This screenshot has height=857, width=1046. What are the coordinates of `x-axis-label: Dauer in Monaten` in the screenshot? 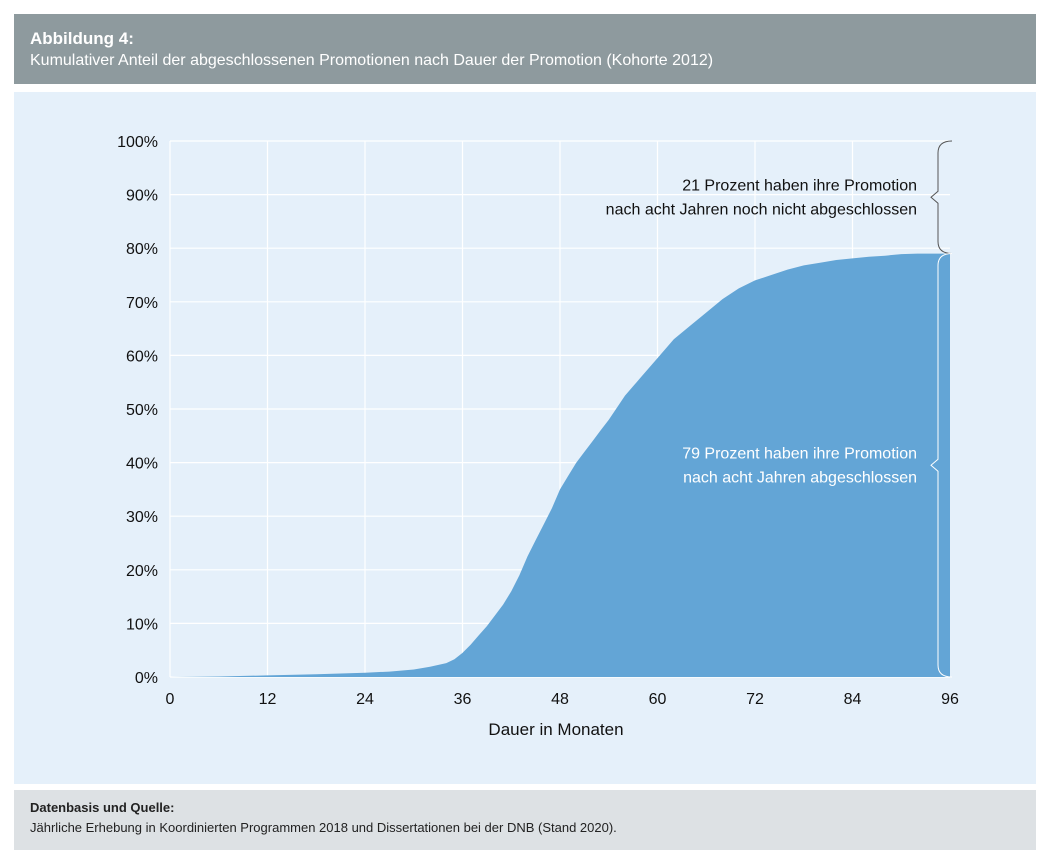 It's located at (555, 729).